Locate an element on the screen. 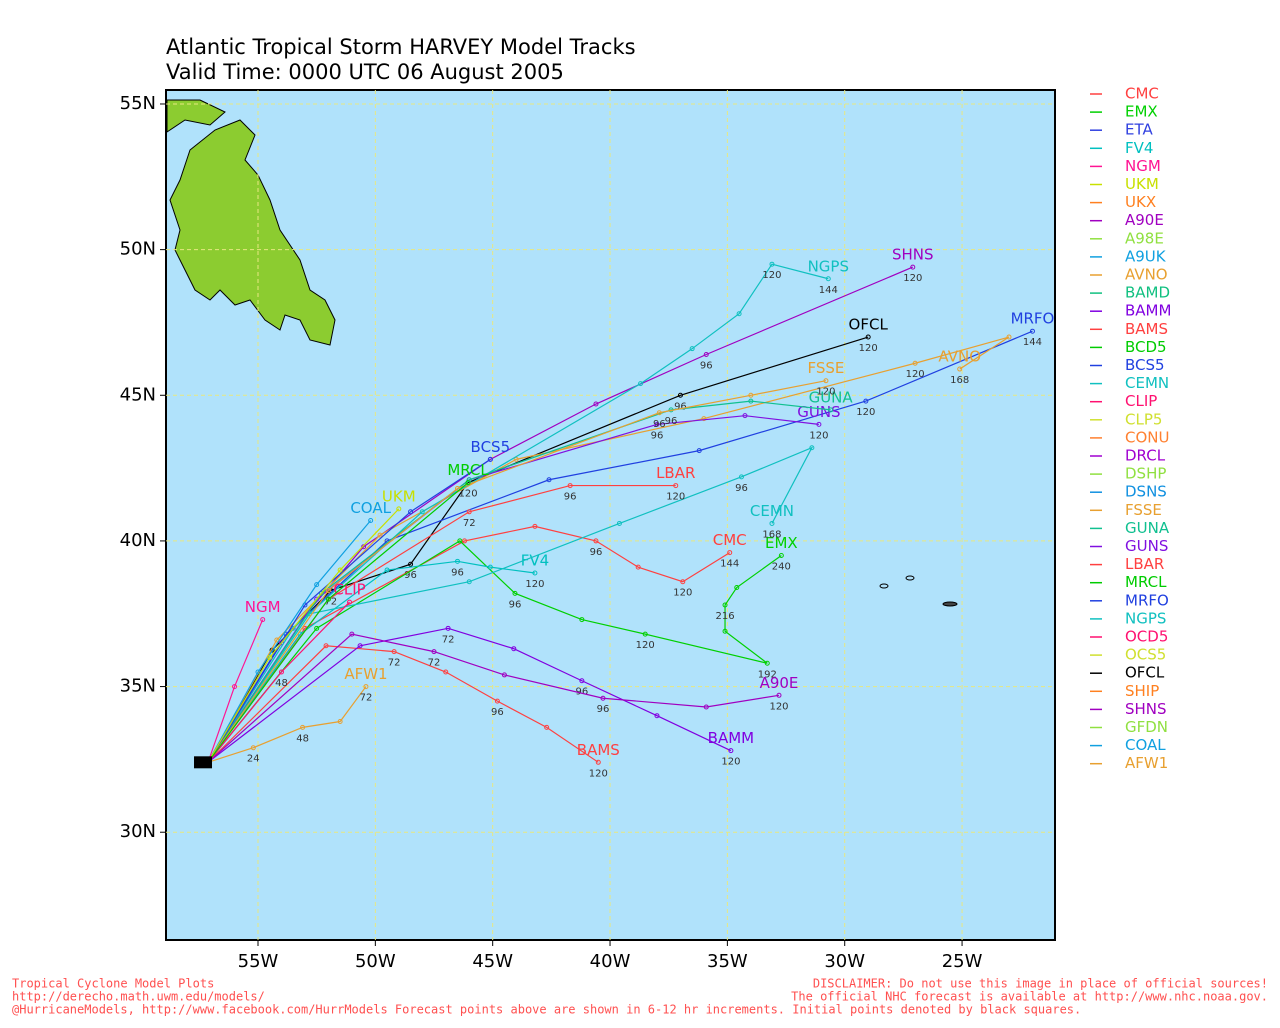 The height and width of the screenshot is (1028, 1280). legend-label: DRCL is located at coordinates (1145, 456).